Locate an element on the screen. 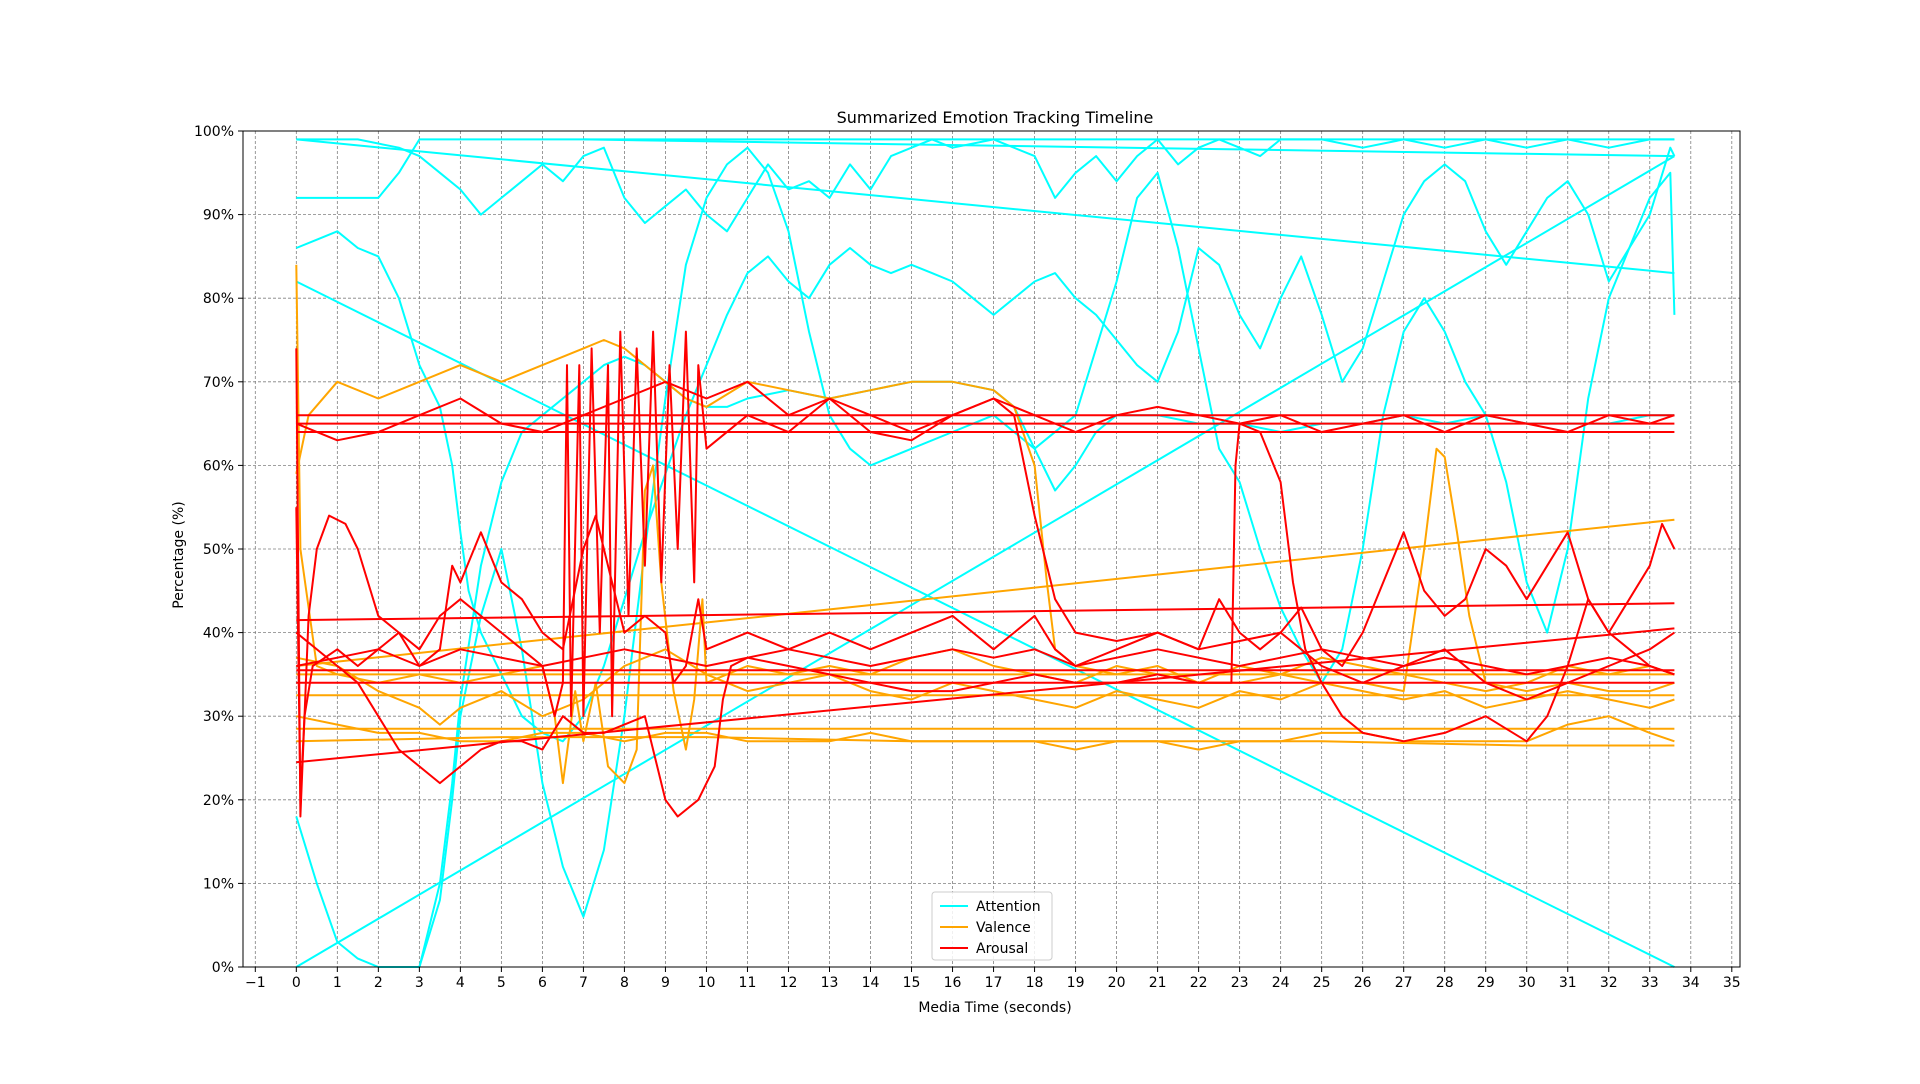  legend-box is located at coordinates (992, 926).